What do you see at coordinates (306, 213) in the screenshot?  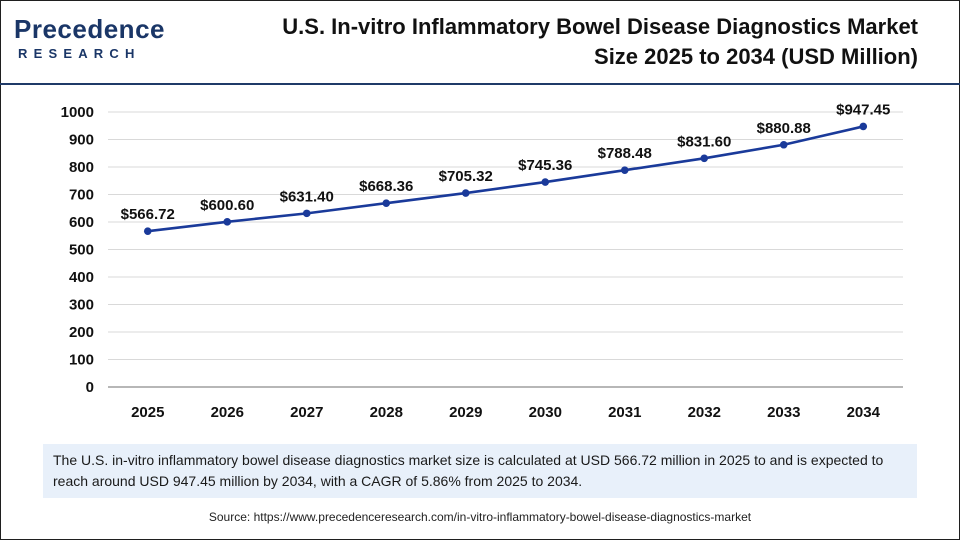 I see `data-point-2027` at bounding box center [306, 213].